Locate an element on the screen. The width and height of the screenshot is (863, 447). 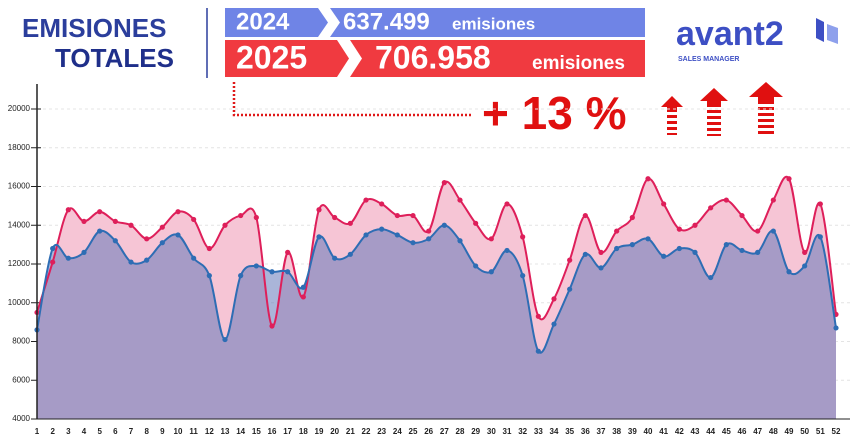
x-tick-label: 11 is located at coordinates (193, 431).